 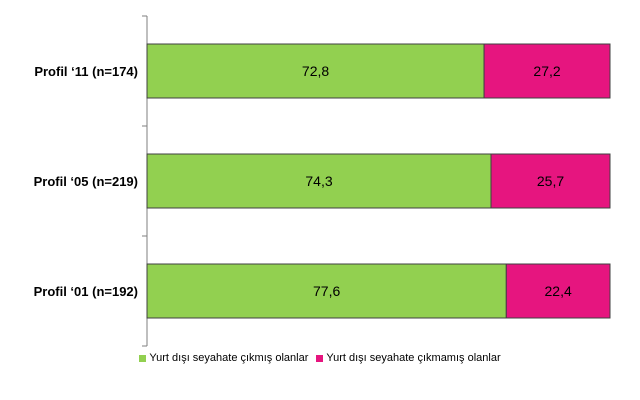 I want to click on legend-item-not-traveled: Yurt dışı seyahate çıkmamış olanlar, so click(x=408, y=358).